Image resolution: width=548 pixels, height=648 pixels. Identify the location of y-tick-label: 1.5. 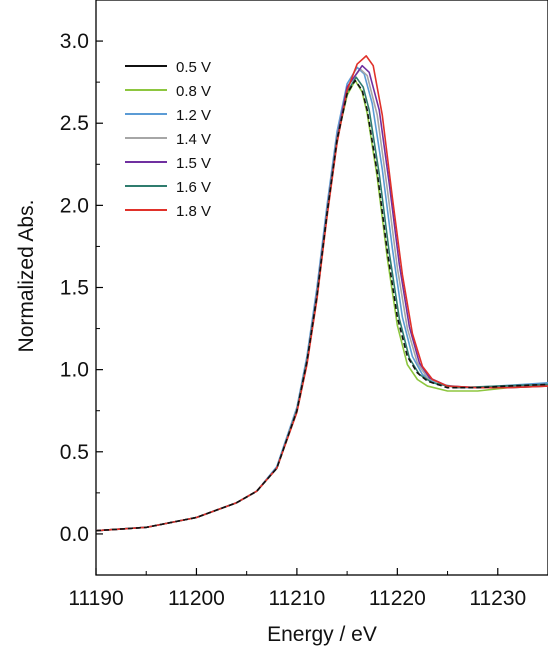
(74, 288).